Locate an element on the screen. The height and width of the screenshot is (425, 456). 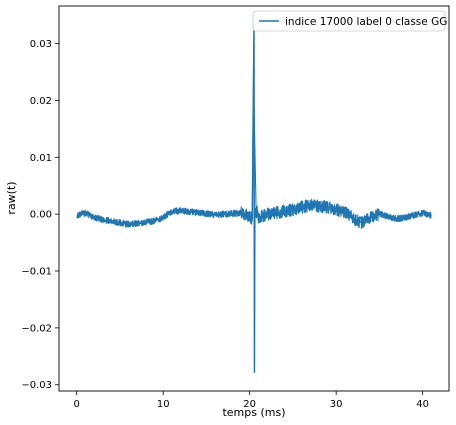
x-axis-ticks: 0 10 20 30 40 is located at coordinates (251, 400).